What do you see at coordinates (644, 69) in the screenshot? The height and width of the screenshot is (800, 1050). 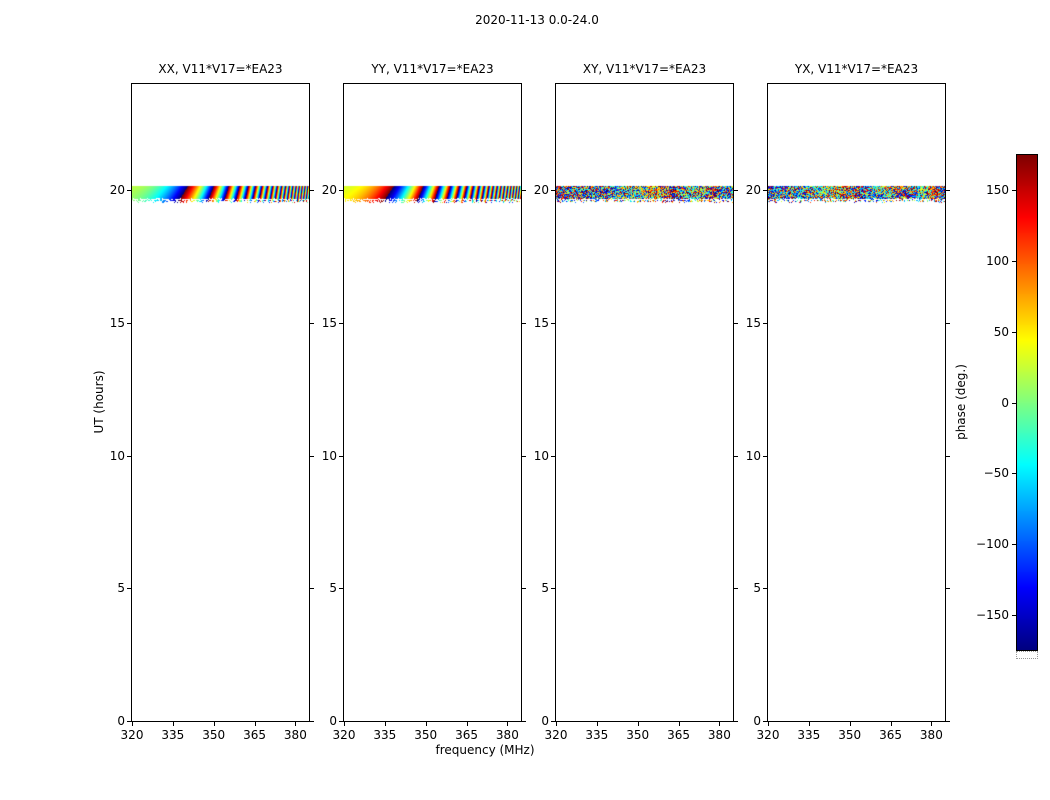 I see `panel-title-xy: XY, V11*V17=*EA23` at bounding box center [644, 69].